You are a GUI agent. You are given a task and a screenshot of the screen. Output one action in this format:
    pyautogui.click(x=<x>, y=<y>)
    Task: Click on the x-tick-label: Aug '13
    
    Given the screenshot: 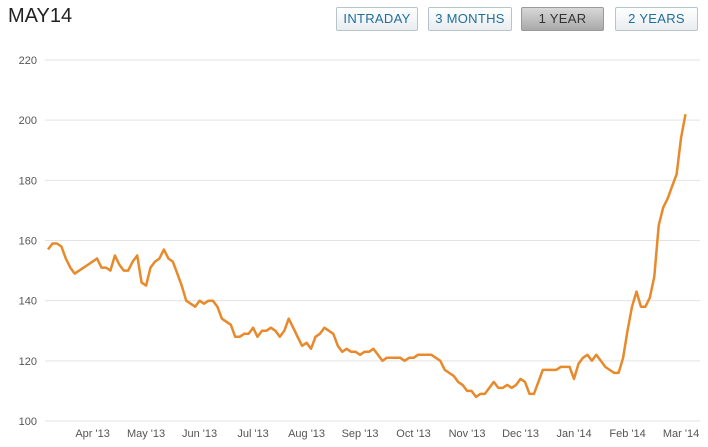 What is the action you would take?
    pyautogui.click(x=306, y=434)
    